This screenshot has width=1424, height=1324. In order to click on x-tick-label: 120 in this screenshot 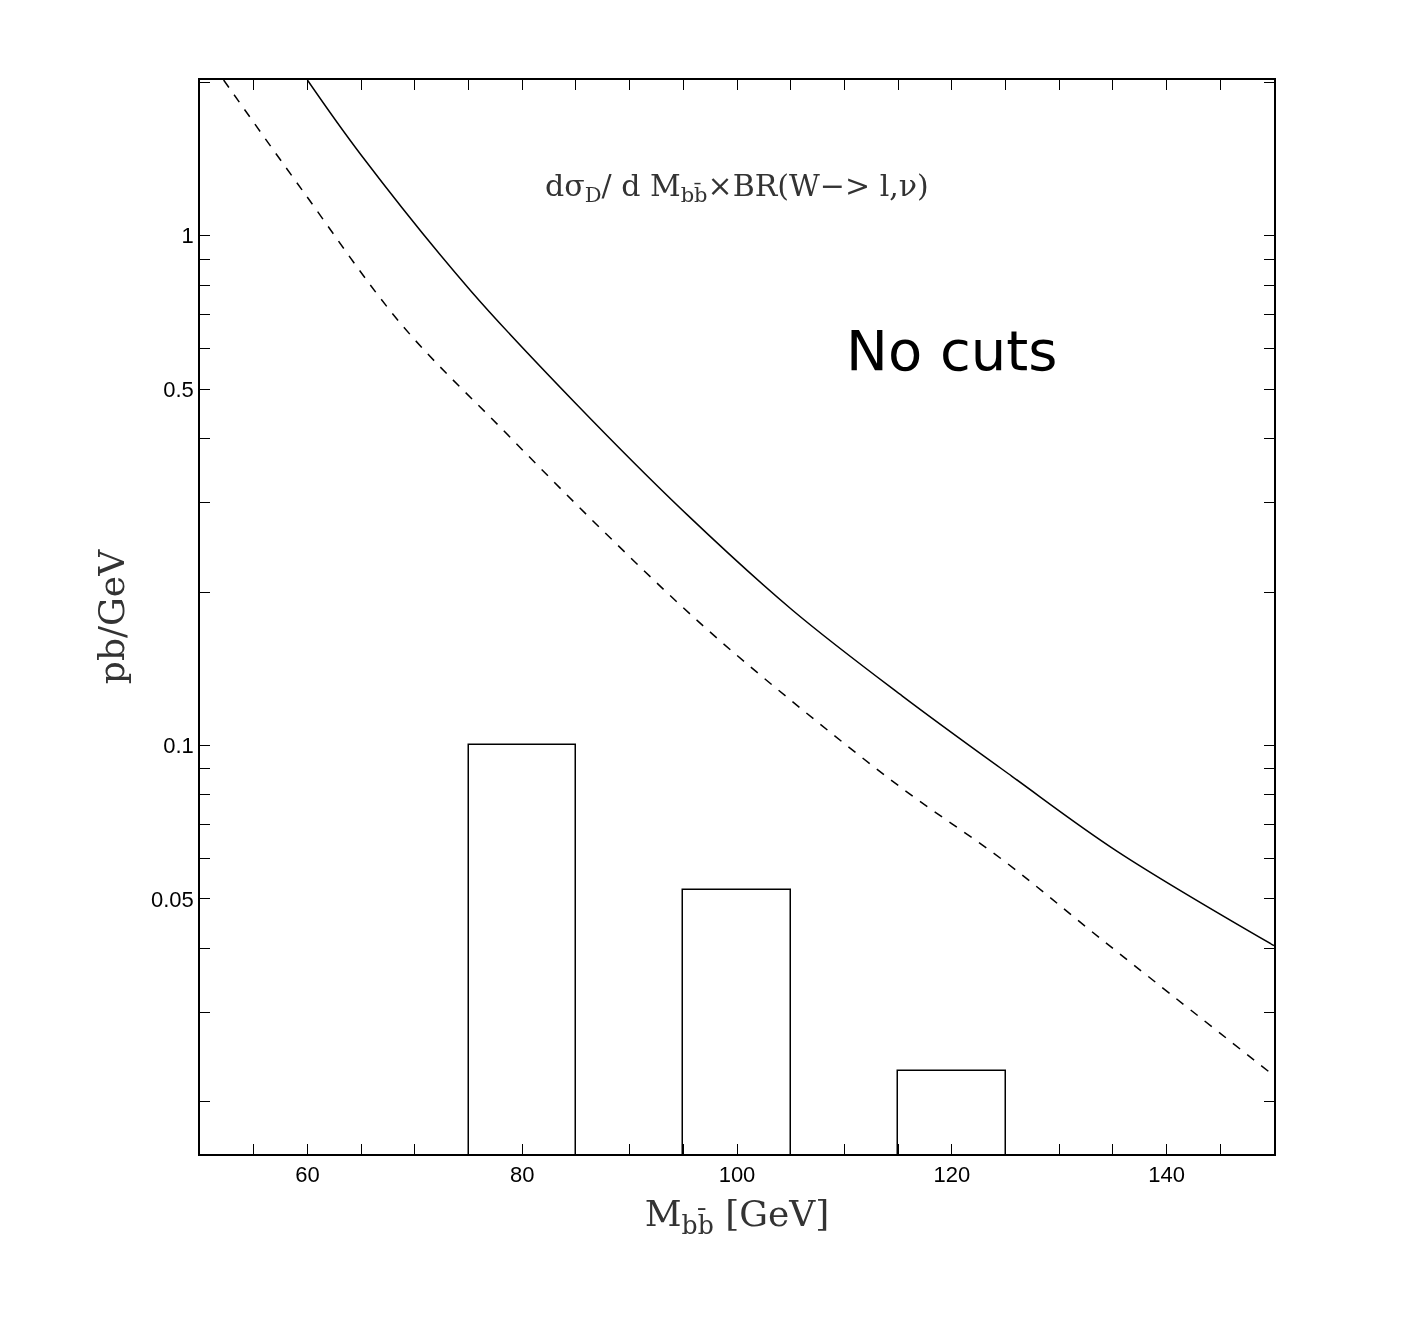, I will do `click(952, 1175)`.